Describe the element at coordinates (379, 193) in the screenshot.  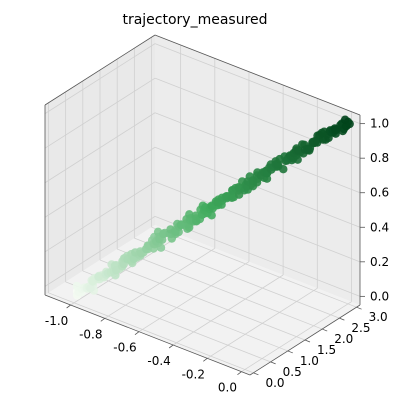
I see `z-tick-label: 0.6` at that location.